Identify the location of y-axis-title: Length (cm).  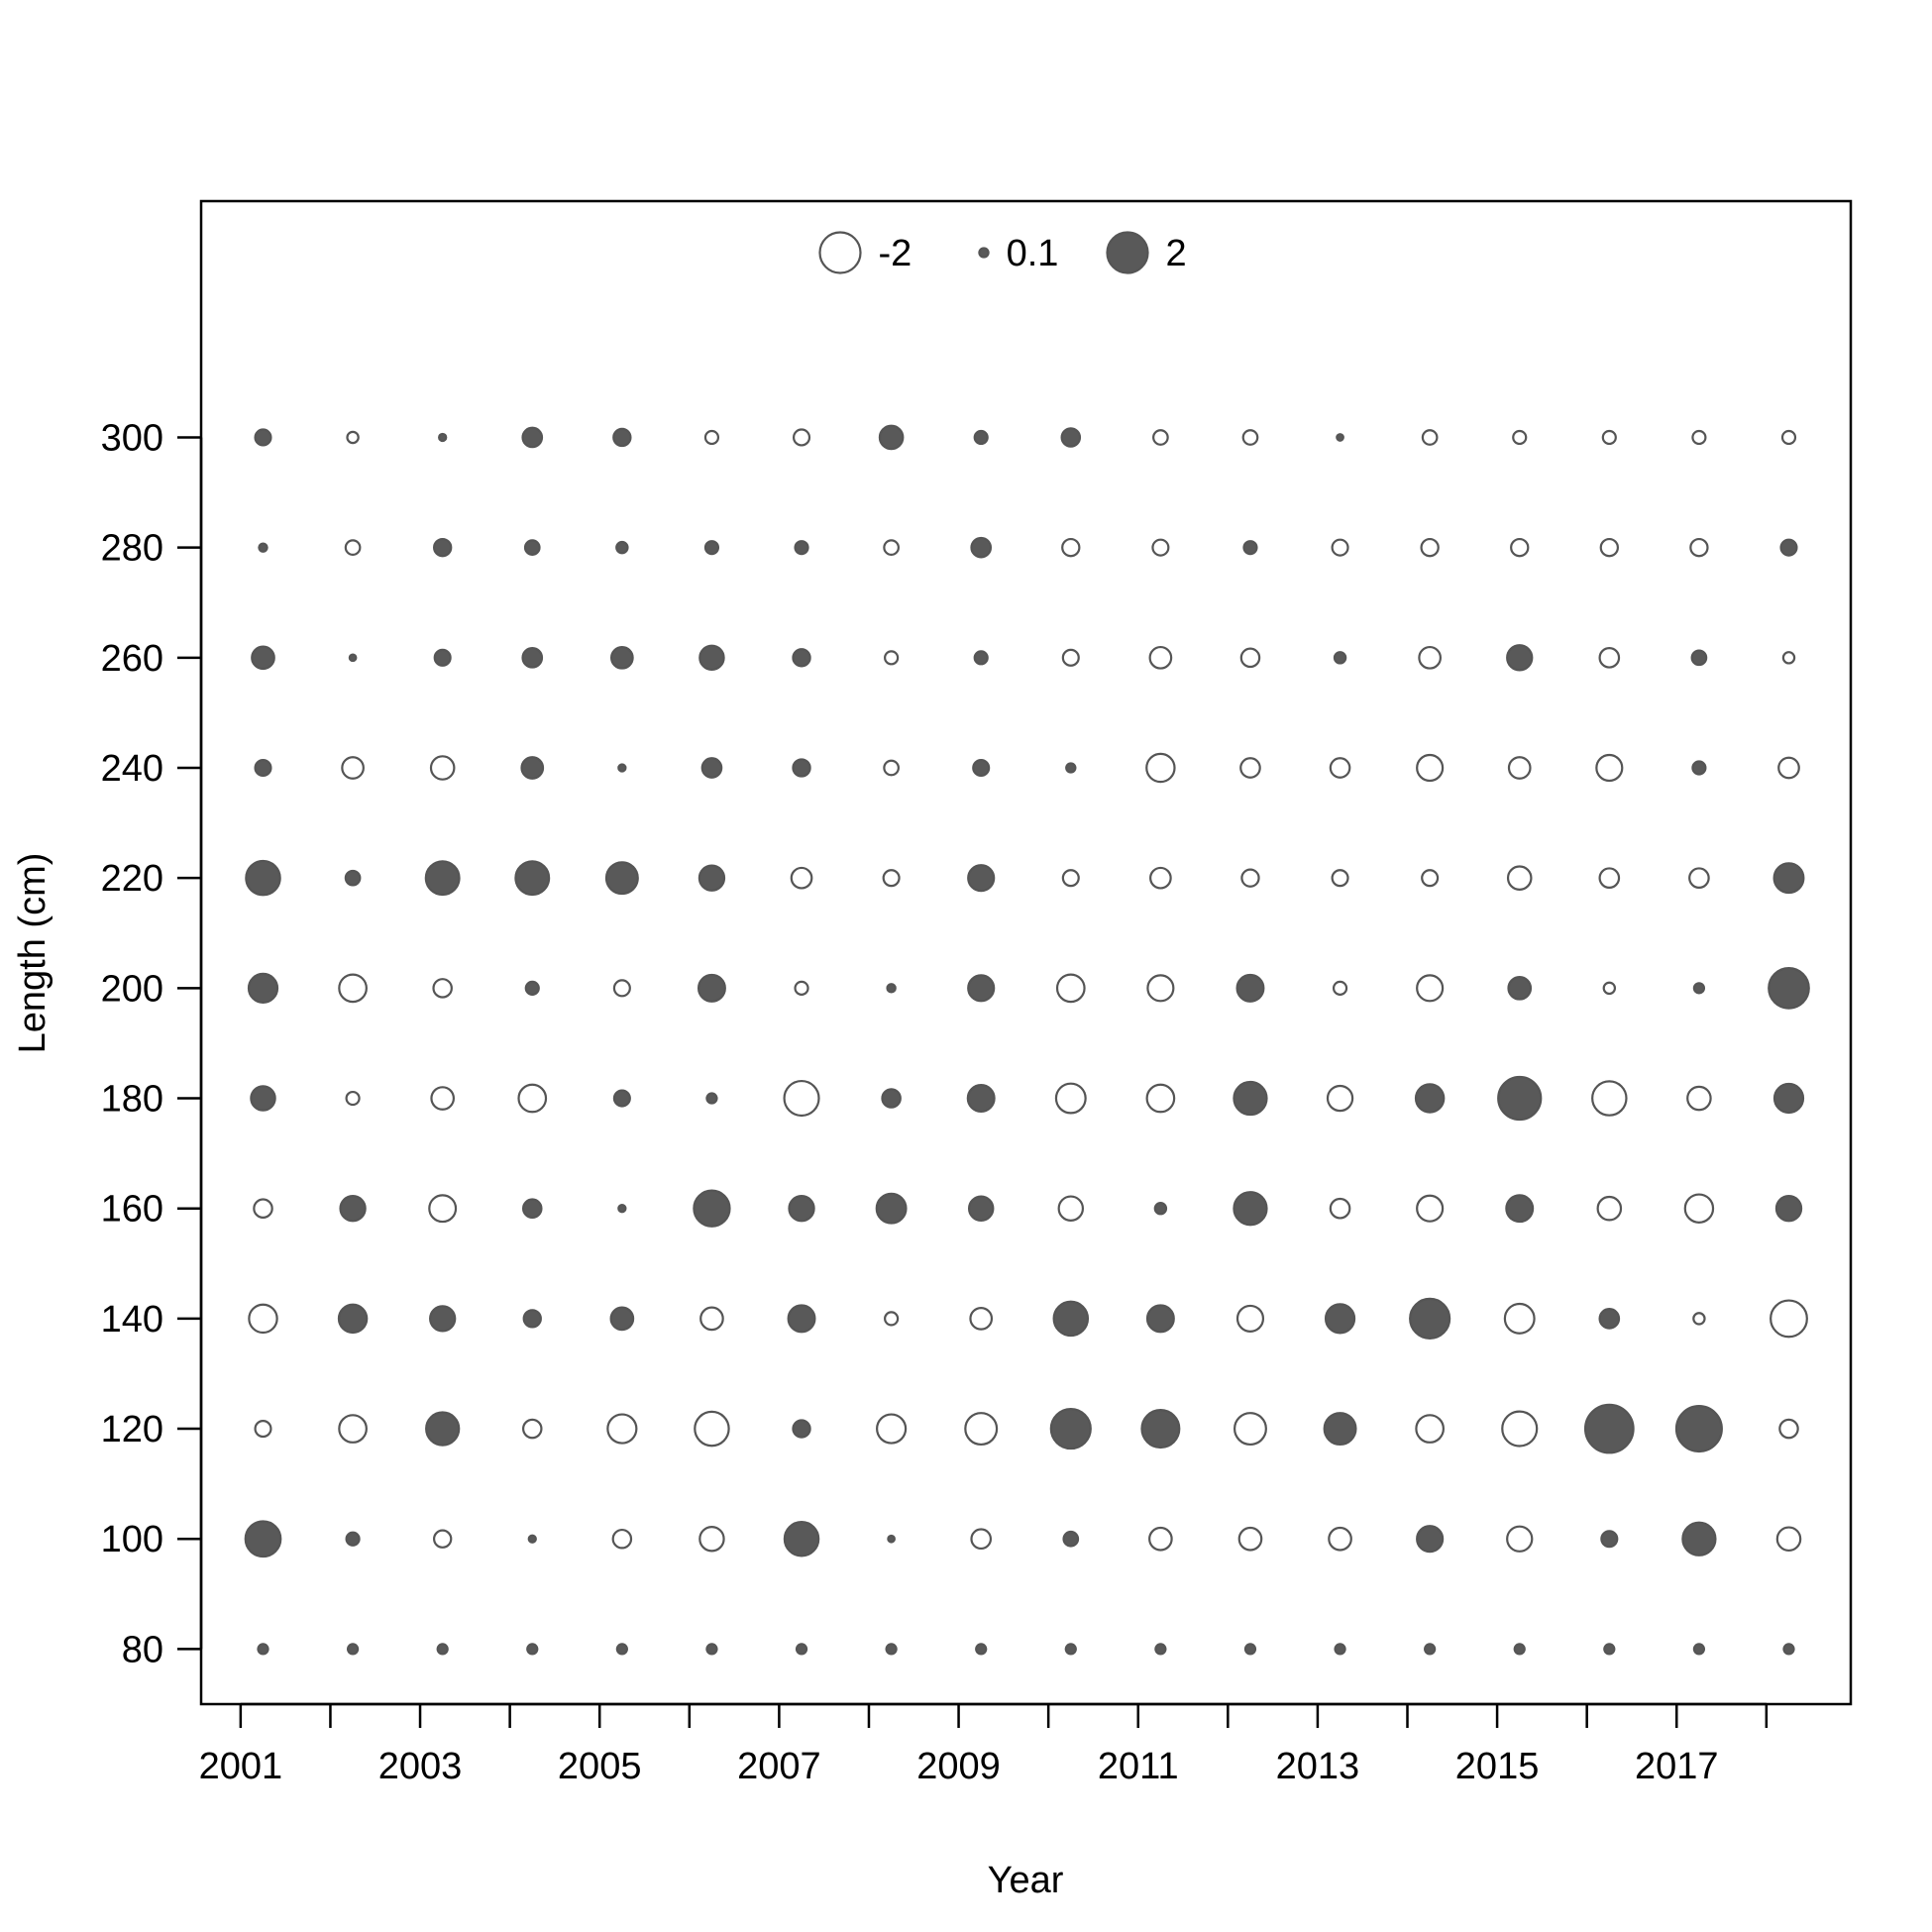
(33, 953).